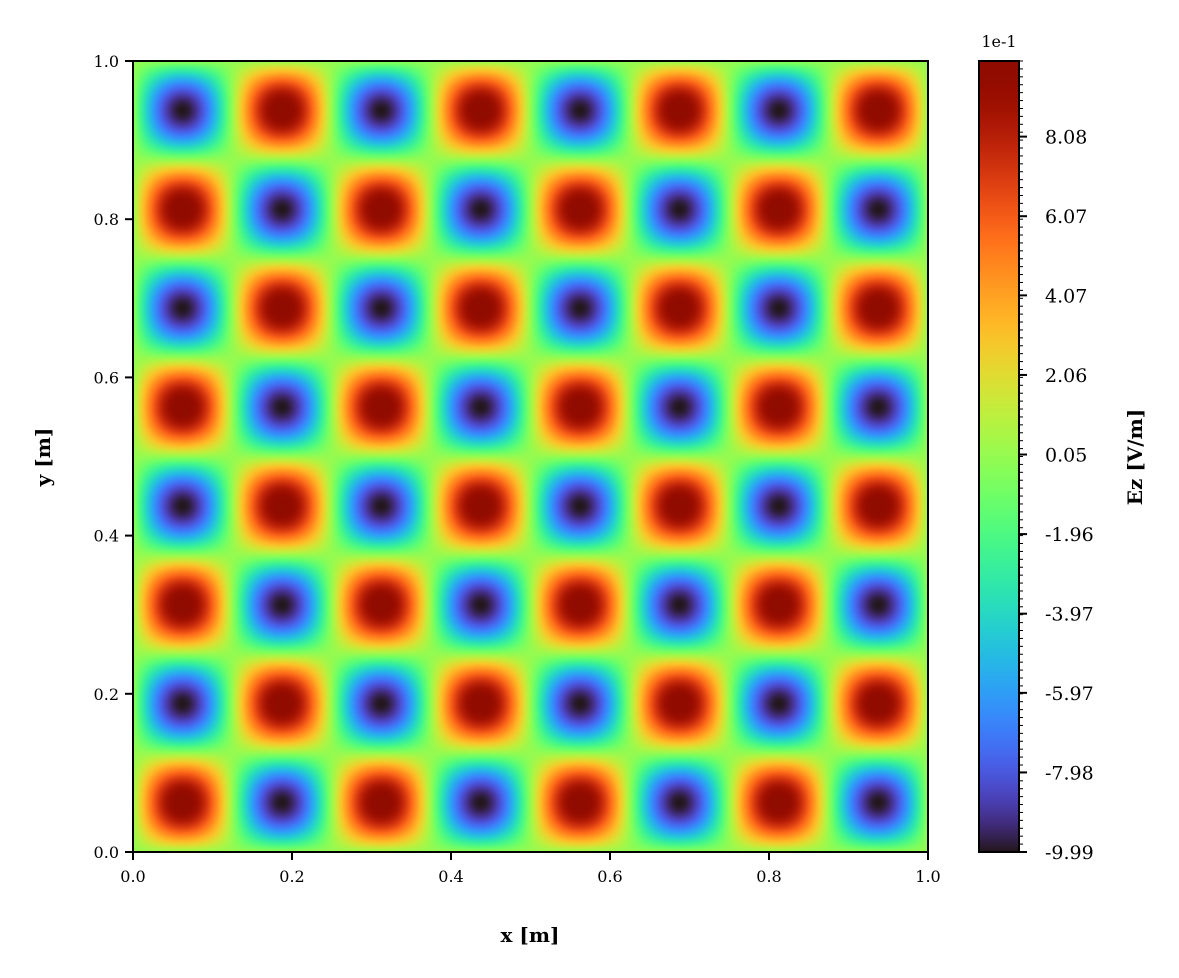 This screenshot has height=978, width=1179. Describe the element at coordinates (132, 876) in the screenshot. I see `x-tick-label: 0.0` at that location.